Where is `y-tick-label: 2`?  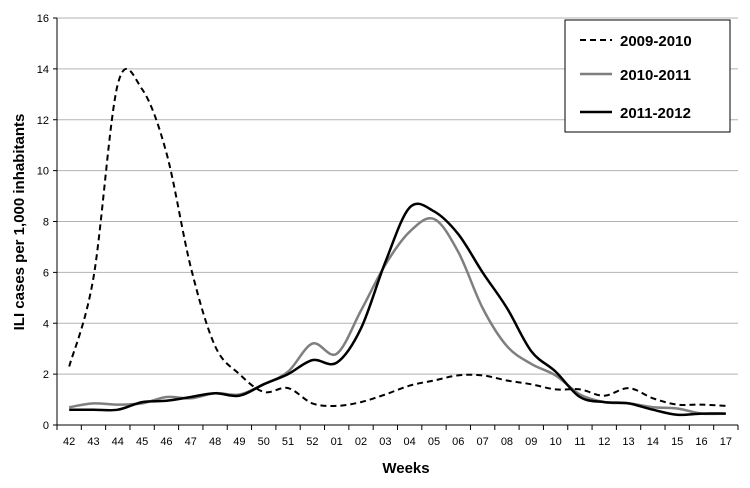
y-tick-label: 2 is located at coordinates (46, 375).